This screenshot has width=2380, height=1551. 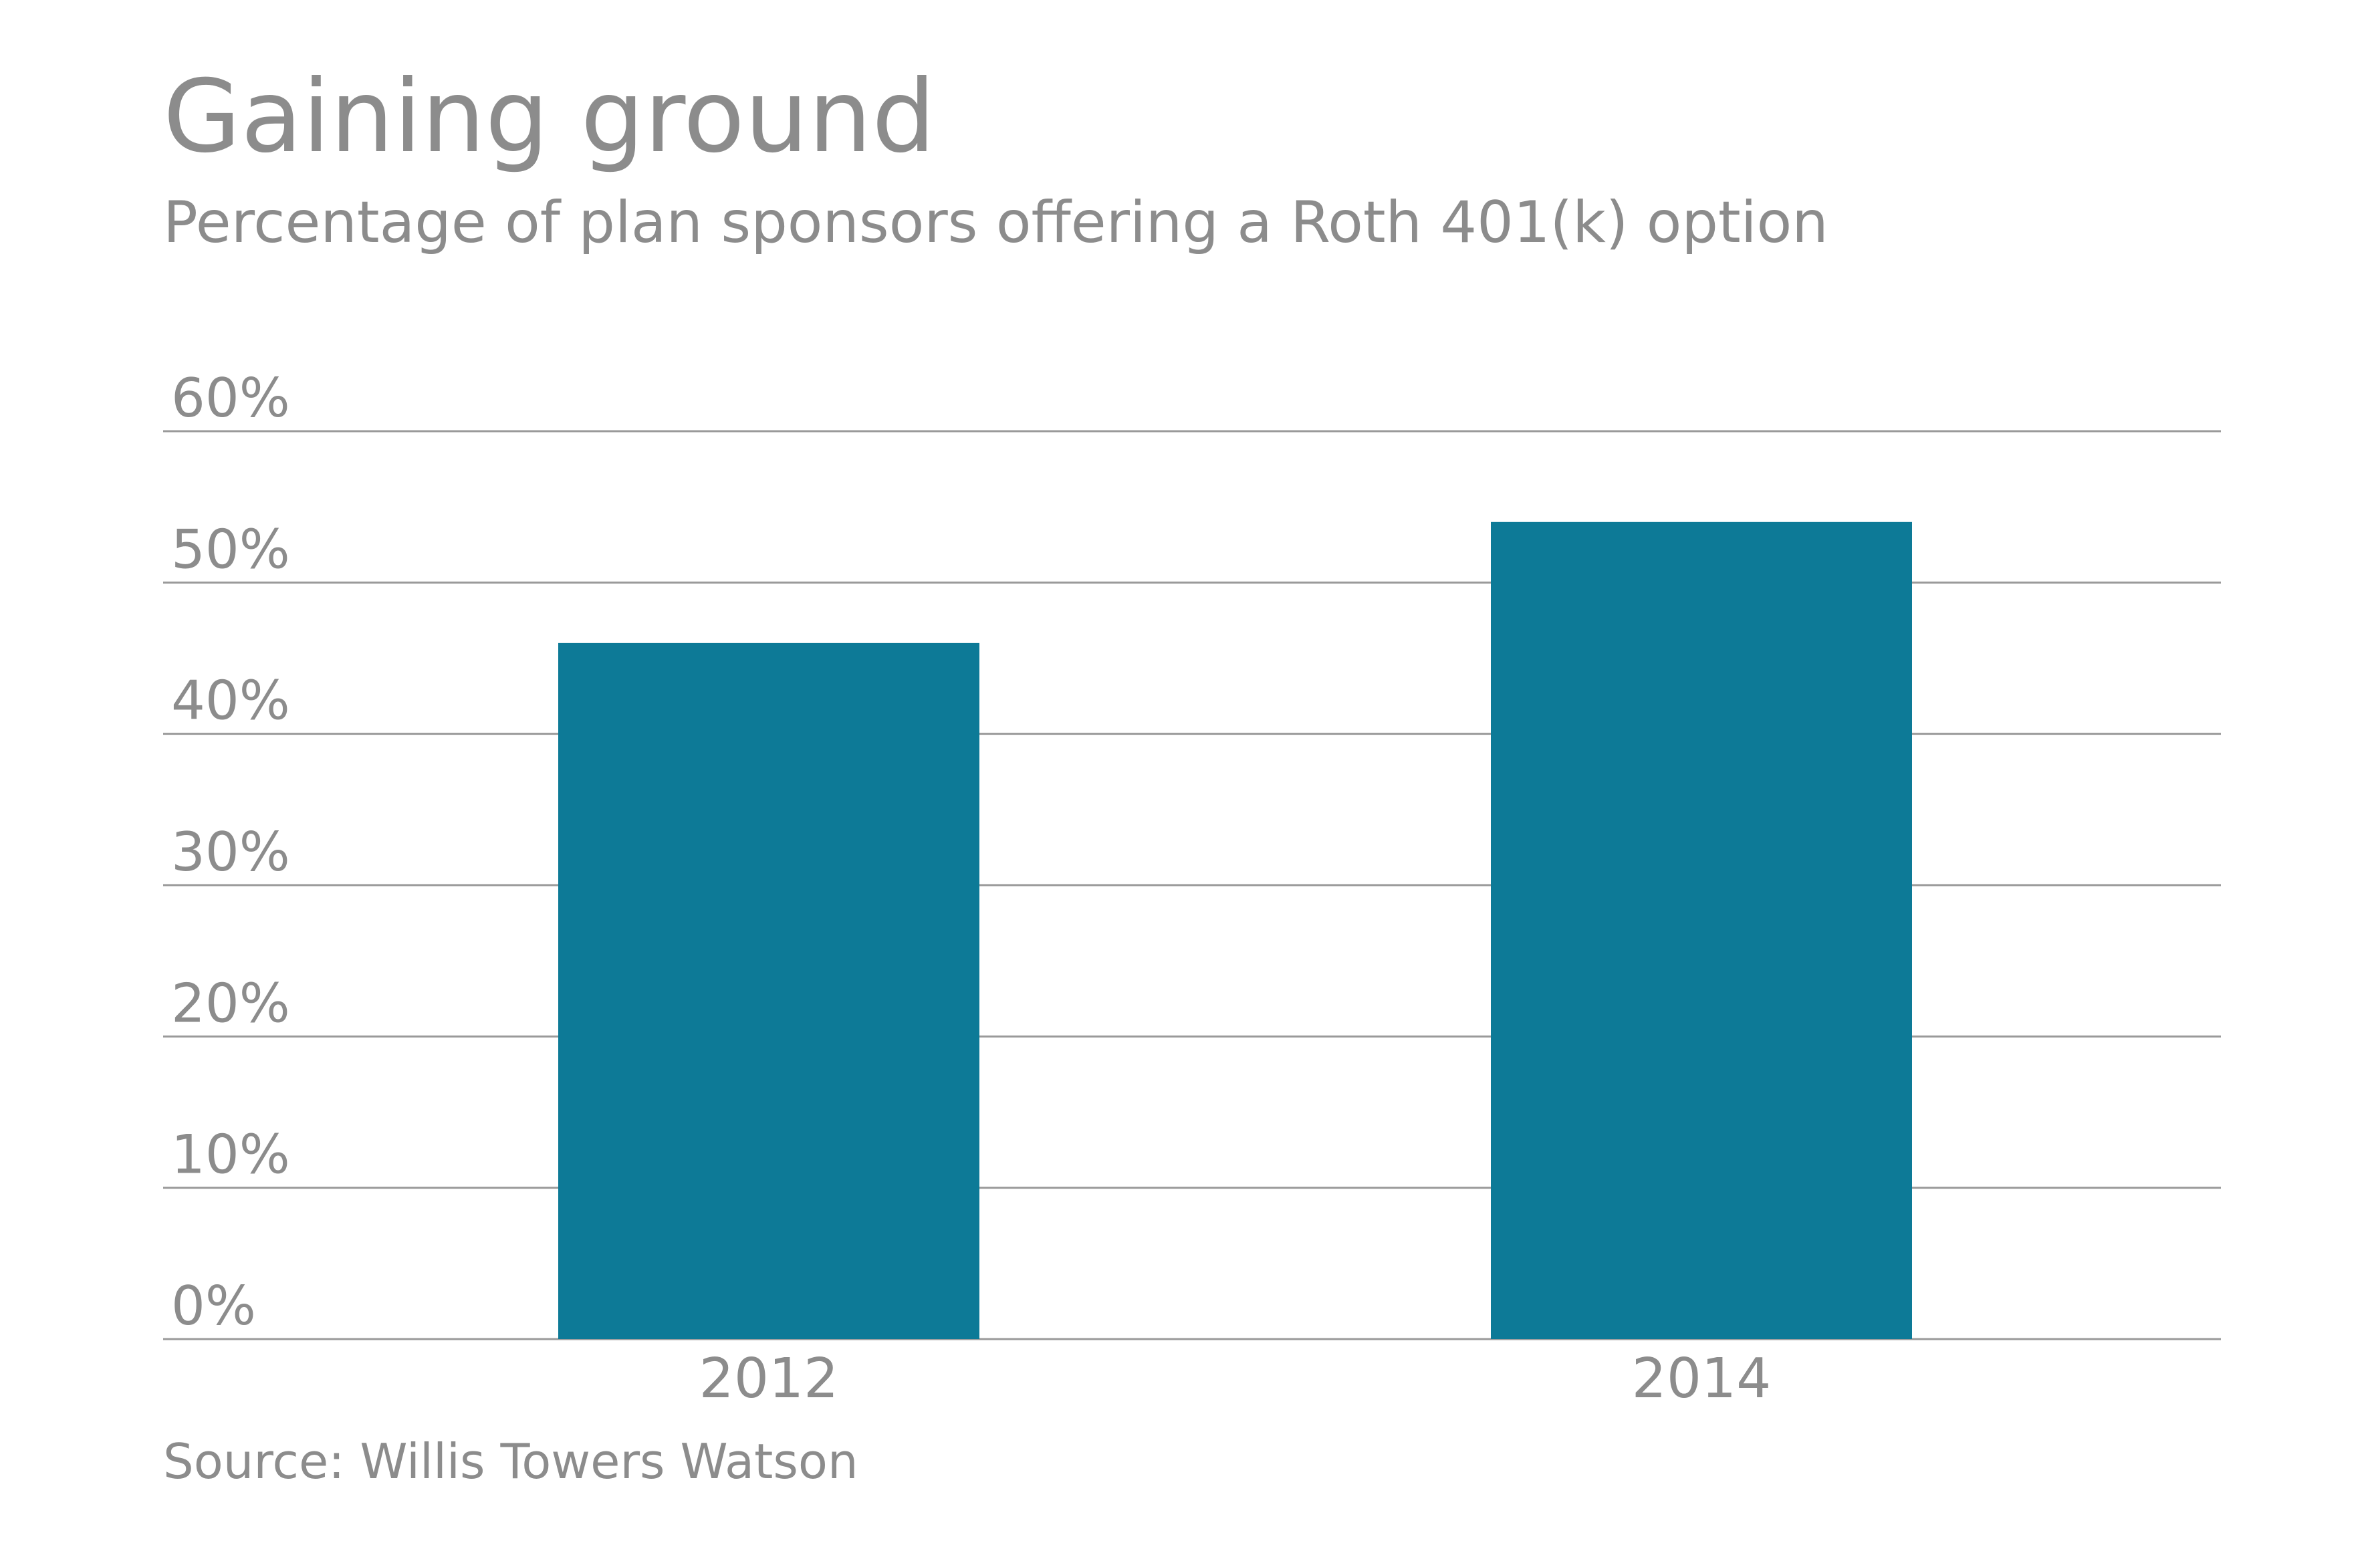 I want to click on y-tick-label: 10%, so click(x=230, y=1155).